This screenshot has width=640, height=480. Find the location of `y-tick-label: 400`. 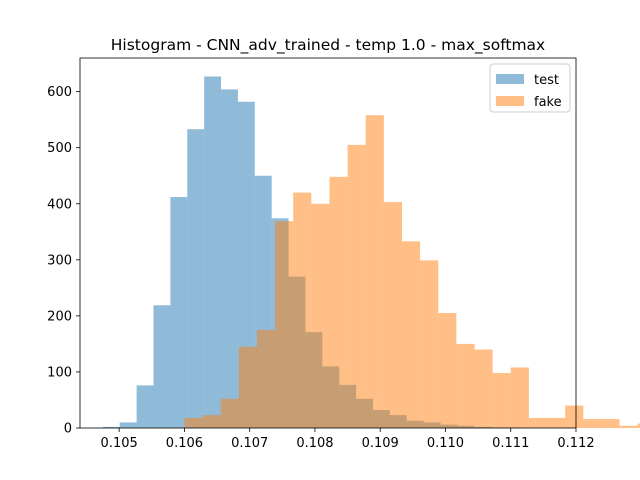

y-tick-label: 400 is located at coordinates (59, 204).